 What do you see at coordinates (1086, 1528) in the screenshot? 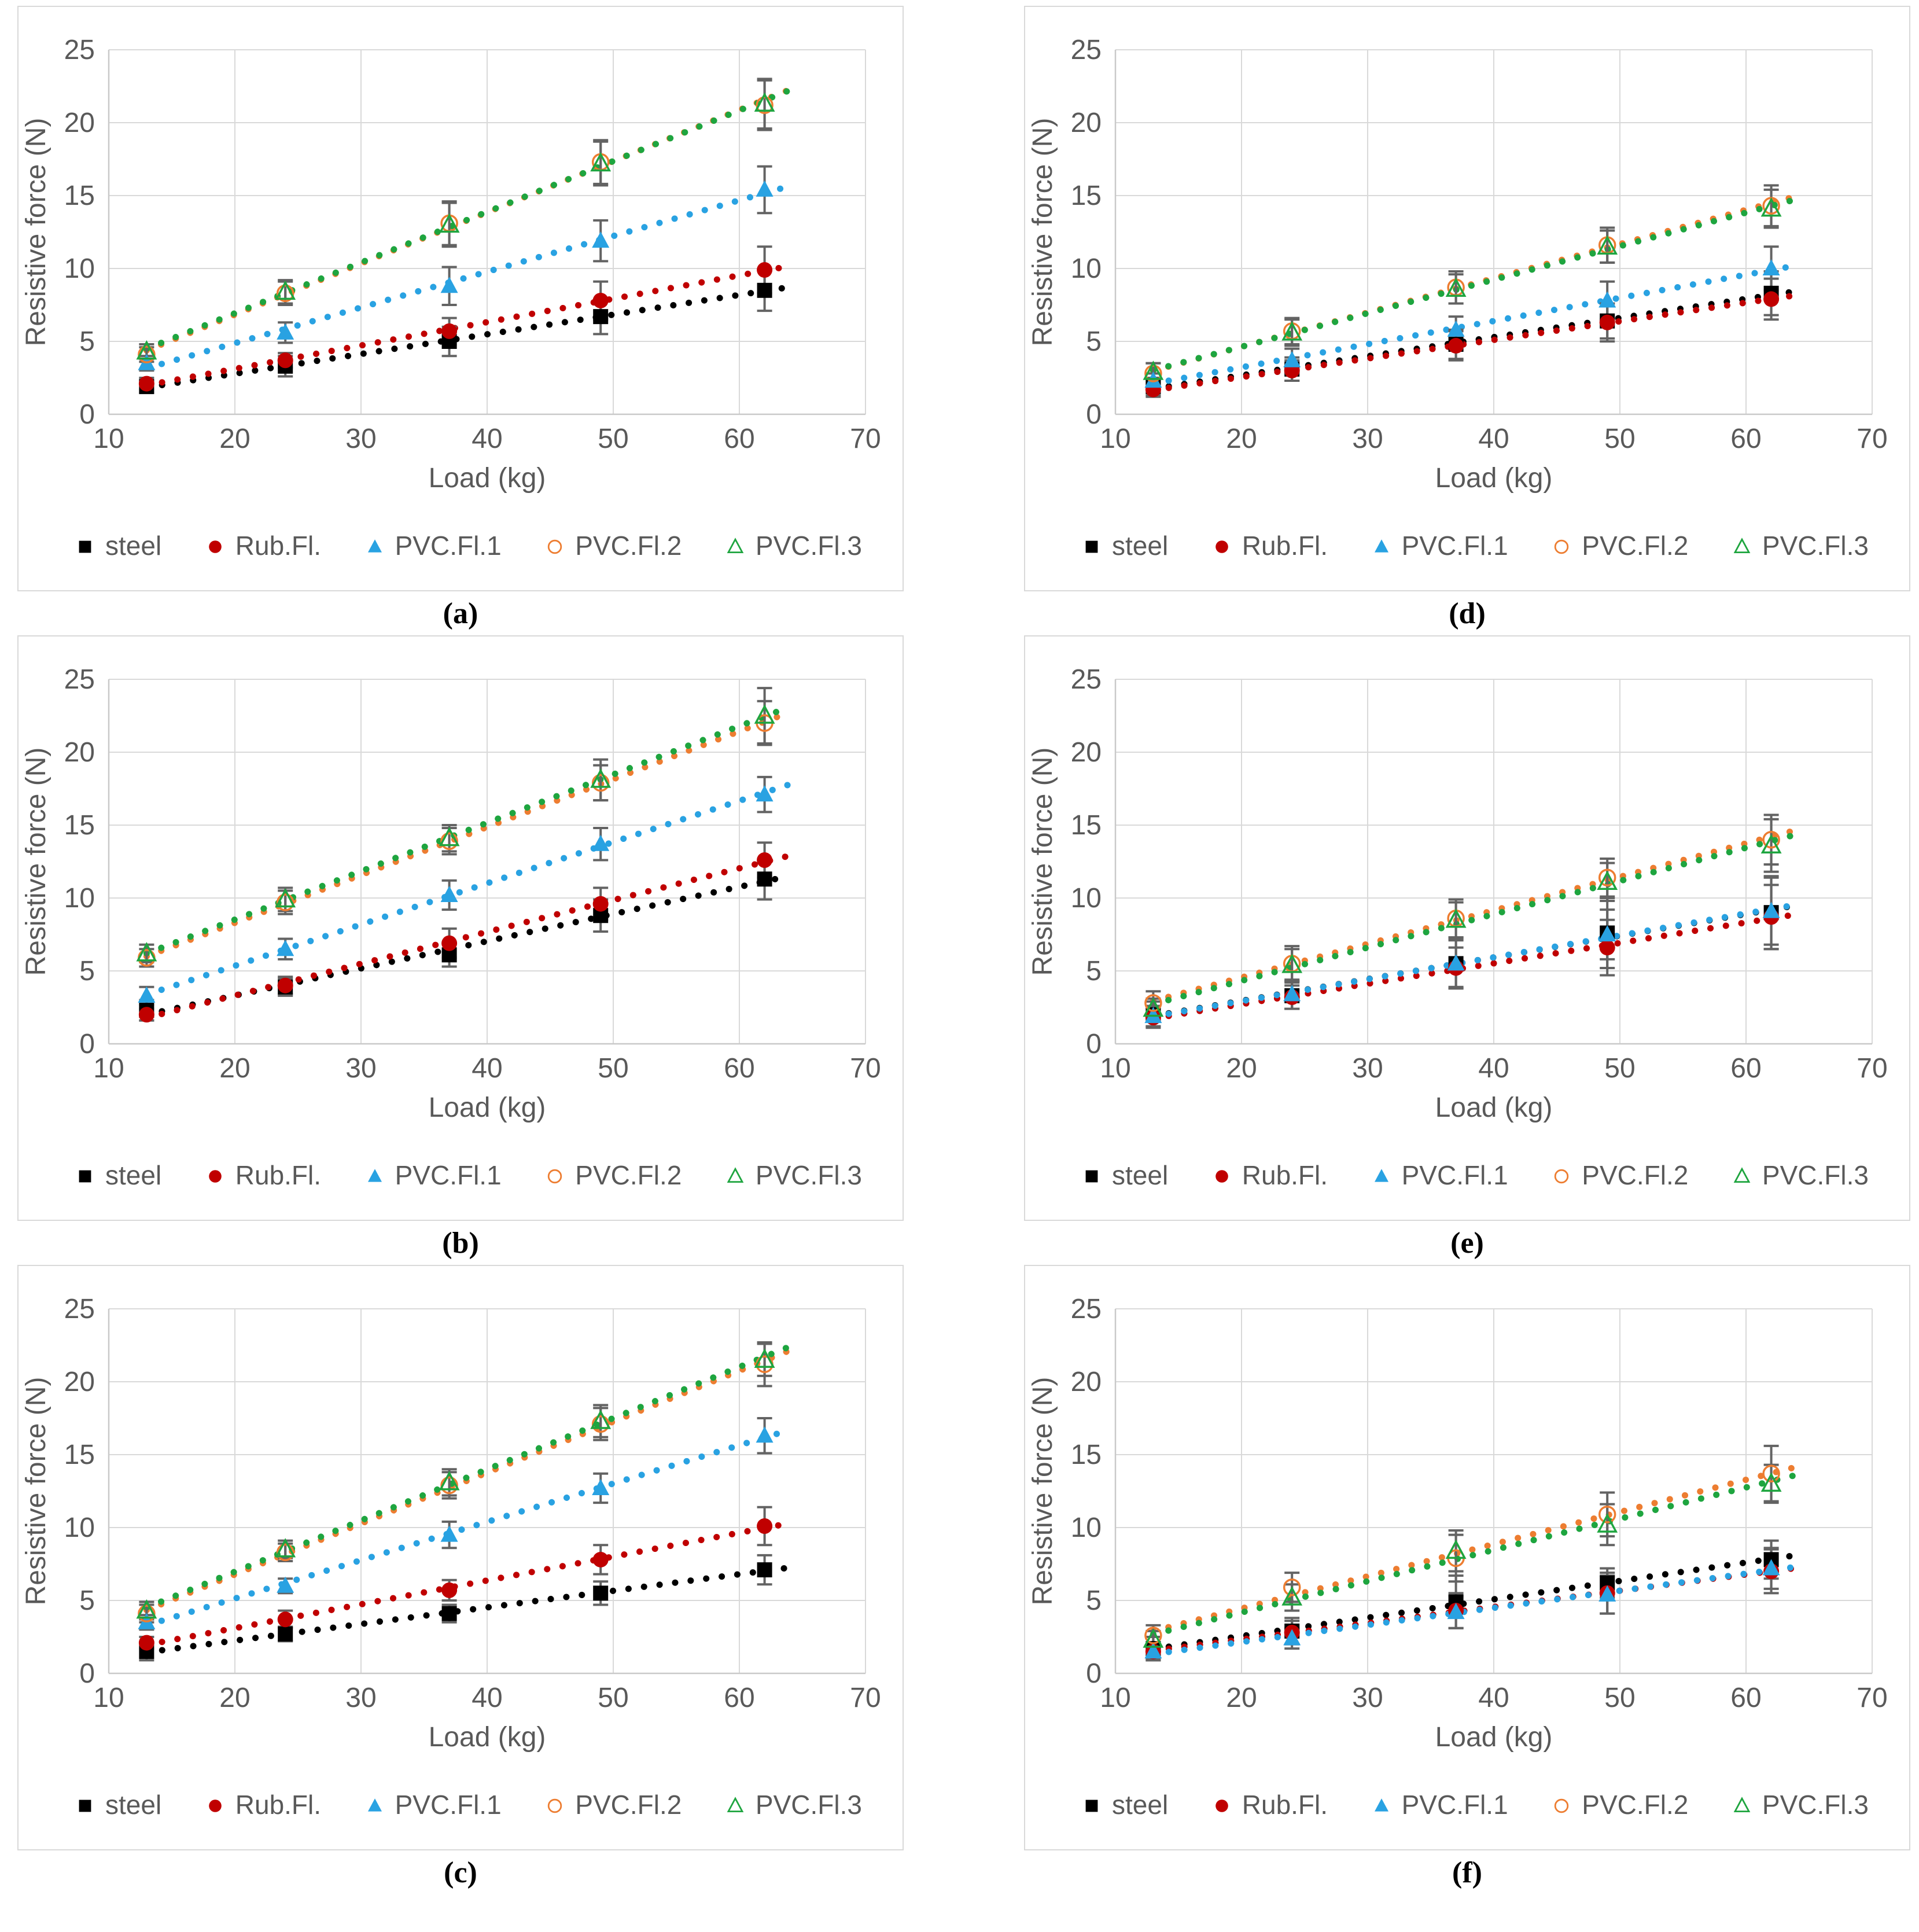
I see `y-tick-label: 10` at bounding box center [1086, 1528].